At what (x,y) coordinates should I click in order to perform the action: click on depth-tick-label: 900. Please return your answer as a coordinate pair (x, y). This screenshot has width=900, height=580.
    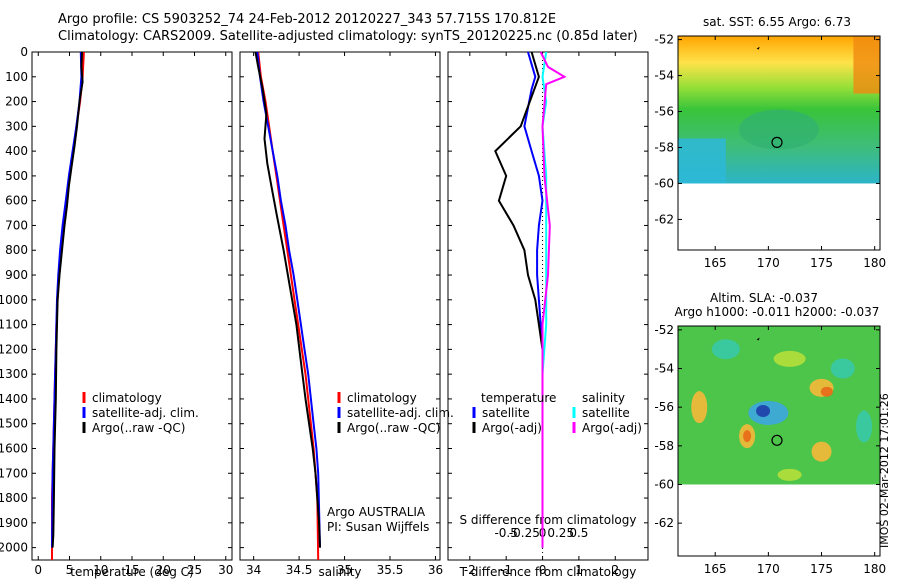
    Looking at the image, I should click on (16, 275).